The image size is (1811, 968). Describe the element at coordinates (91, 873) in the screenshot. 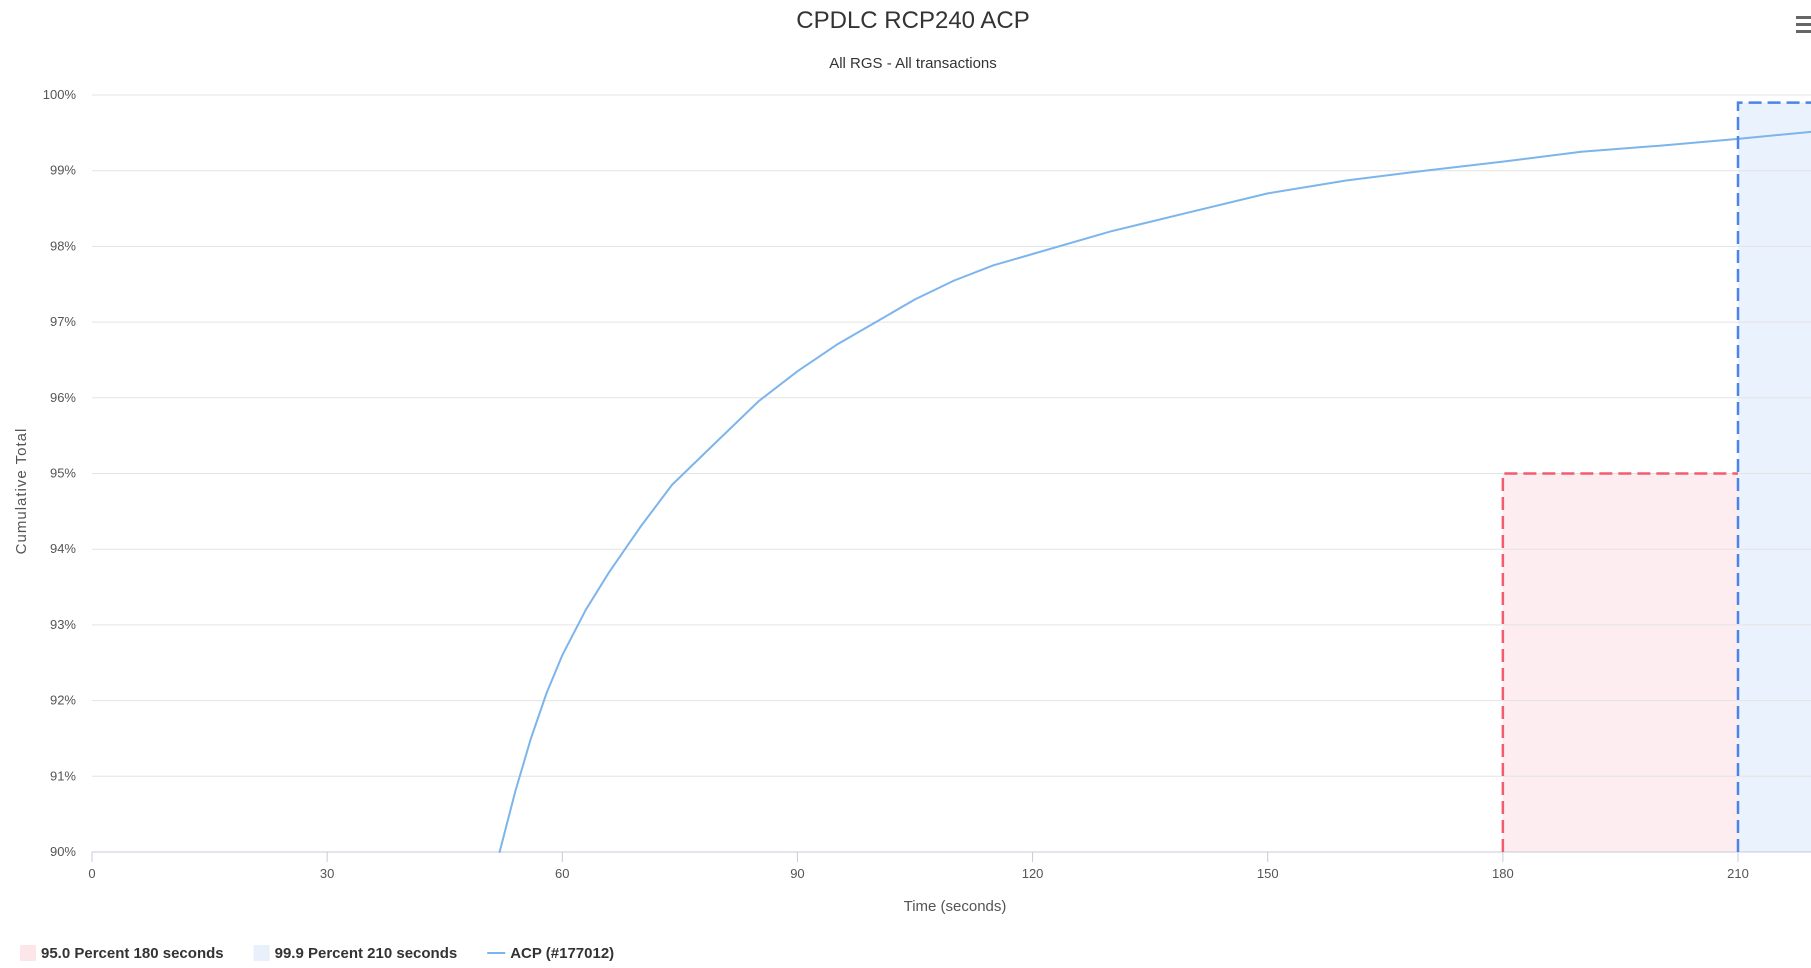

I see `x-tick-label: 0` at that location.